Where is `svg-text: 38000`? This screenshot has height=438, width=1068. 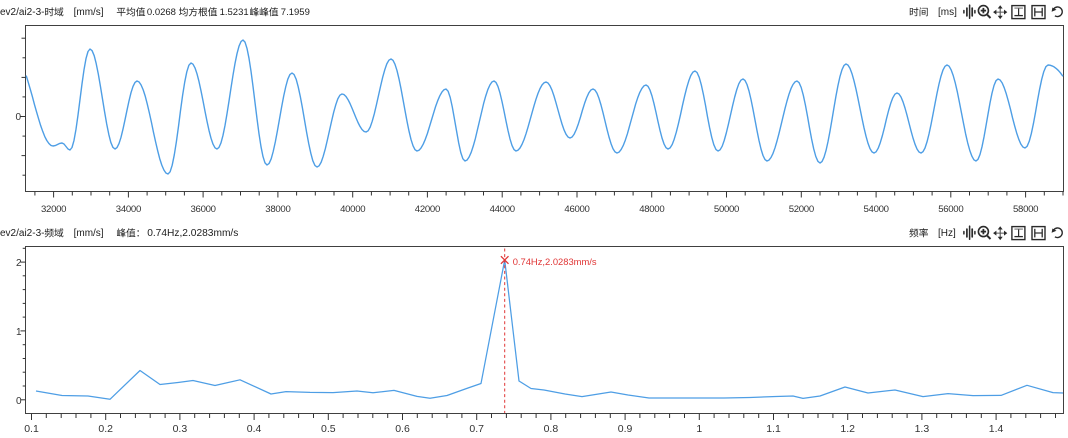 svg-text: 38000 is located at coordinates (277, 209).